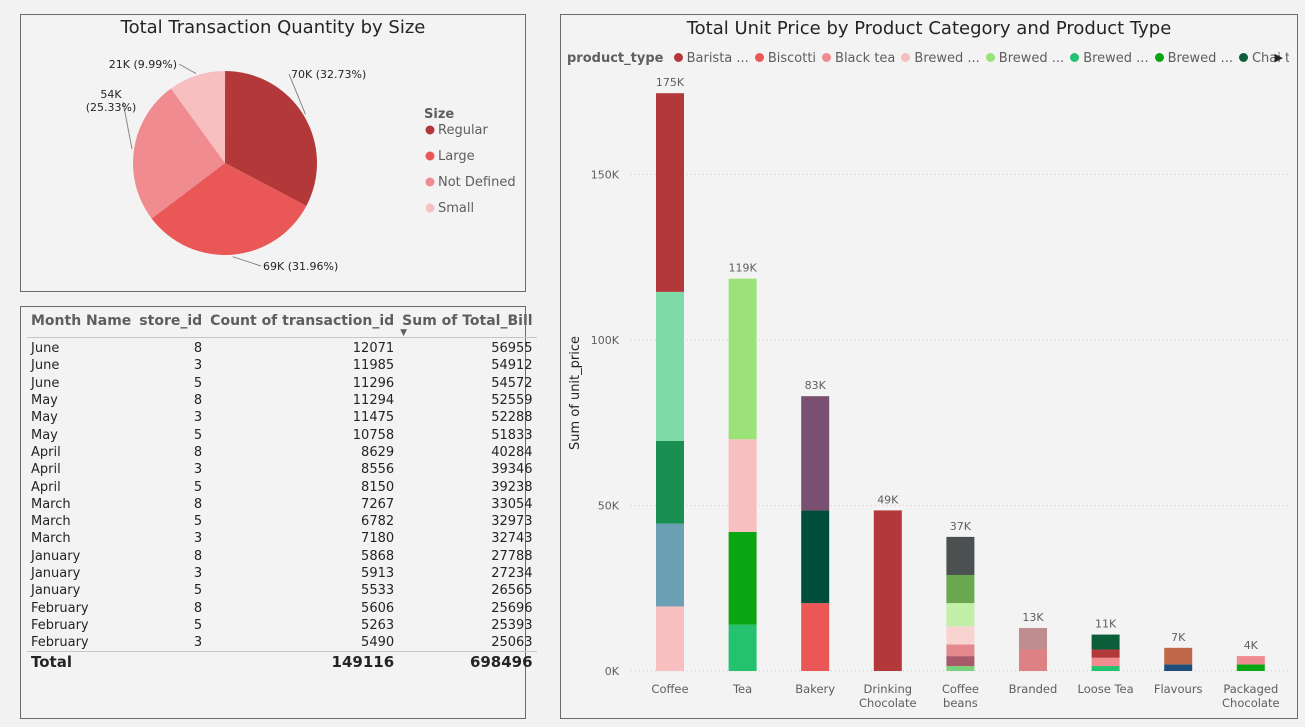 The height and width of the screenshot is (727, 1305). What do you see at coordinates (575, 393) in the screenshot?
I see `y-axis-label: Sum of unit_price` at bounding box center [575, 393].